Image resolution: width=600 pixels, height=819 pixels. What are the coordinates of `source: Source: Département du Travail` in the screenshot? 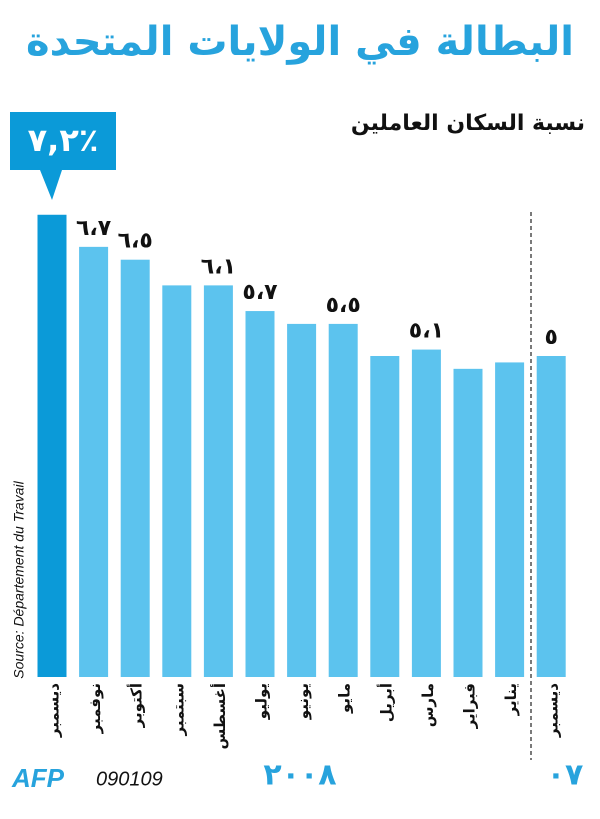 It's located at (19, 579).